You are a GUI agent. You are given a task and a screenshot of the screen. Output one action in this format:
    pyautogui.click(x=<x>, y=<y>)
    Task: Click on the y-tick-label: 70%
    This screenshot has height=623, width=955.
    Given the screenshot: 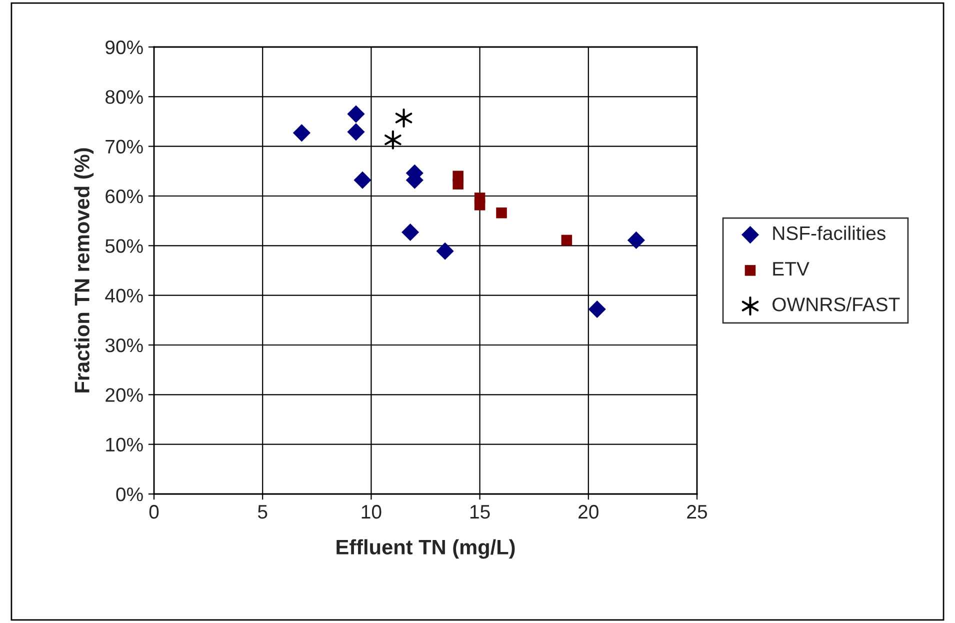 What is the action you would take?
    pyautogui.click(x=124, y=147)
    